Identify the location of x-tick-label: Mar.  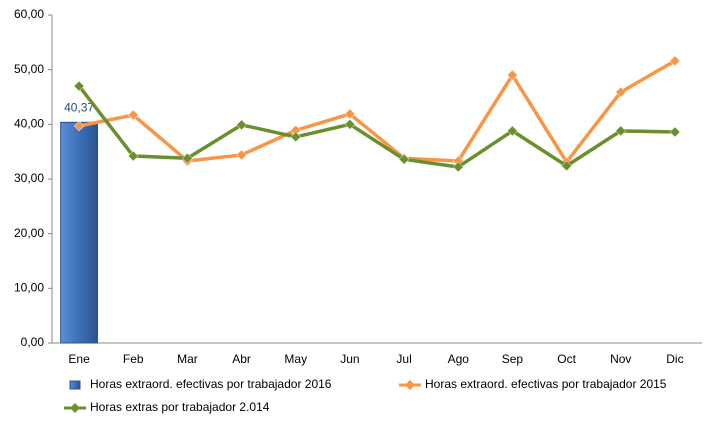
(187, 359).